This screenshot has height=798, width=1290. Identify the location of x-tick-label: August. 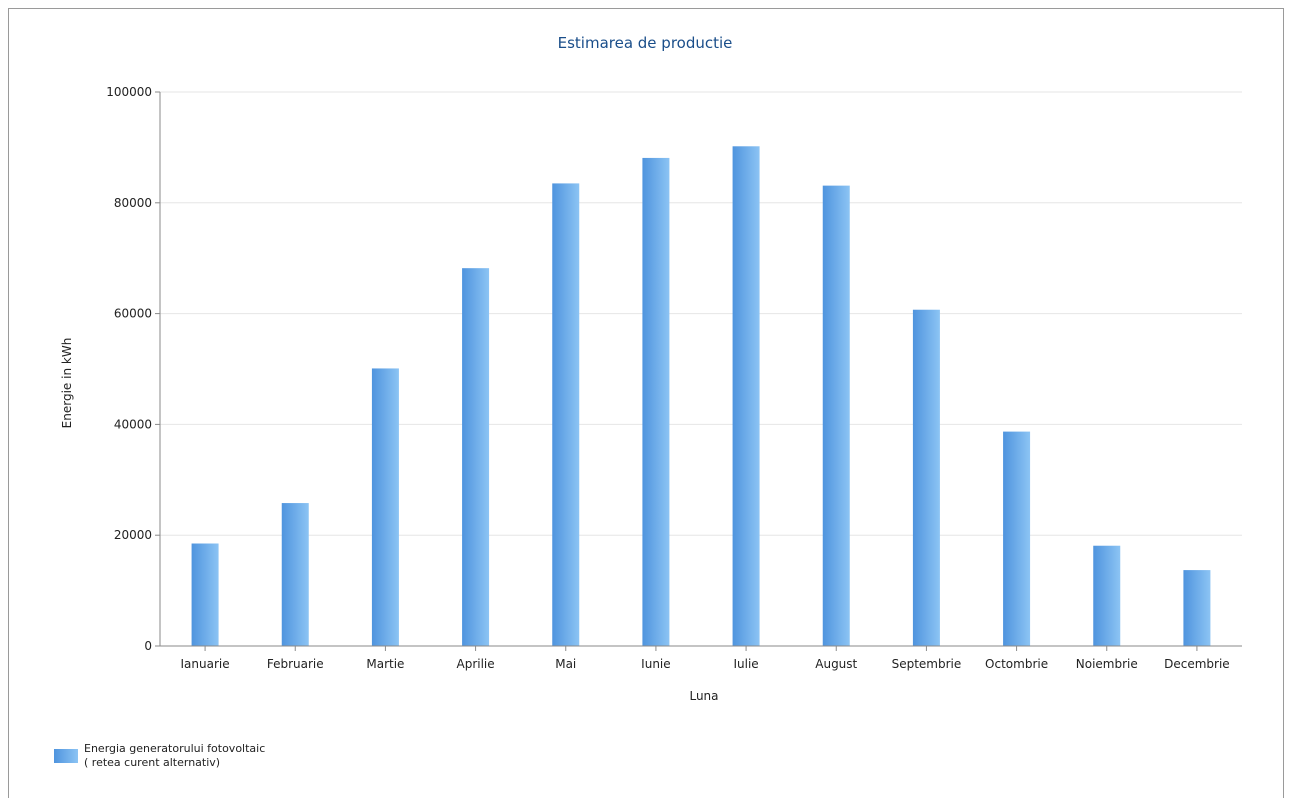
(836, 664).